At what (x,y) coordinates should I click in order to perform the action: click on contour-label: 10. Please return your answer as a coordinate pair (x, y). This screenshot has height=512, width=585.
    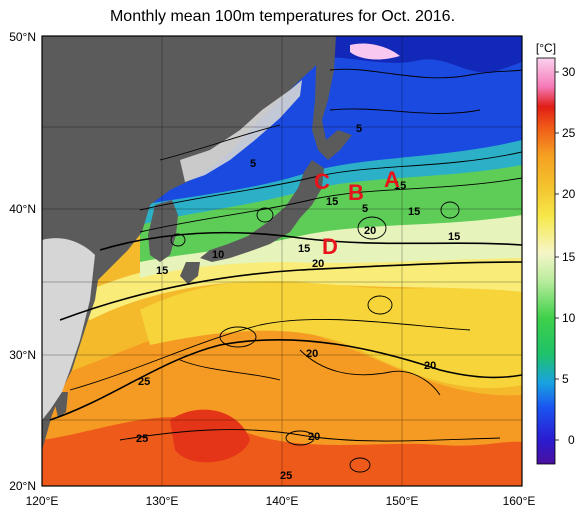
    Looking at the image, I should click on (218, 255).